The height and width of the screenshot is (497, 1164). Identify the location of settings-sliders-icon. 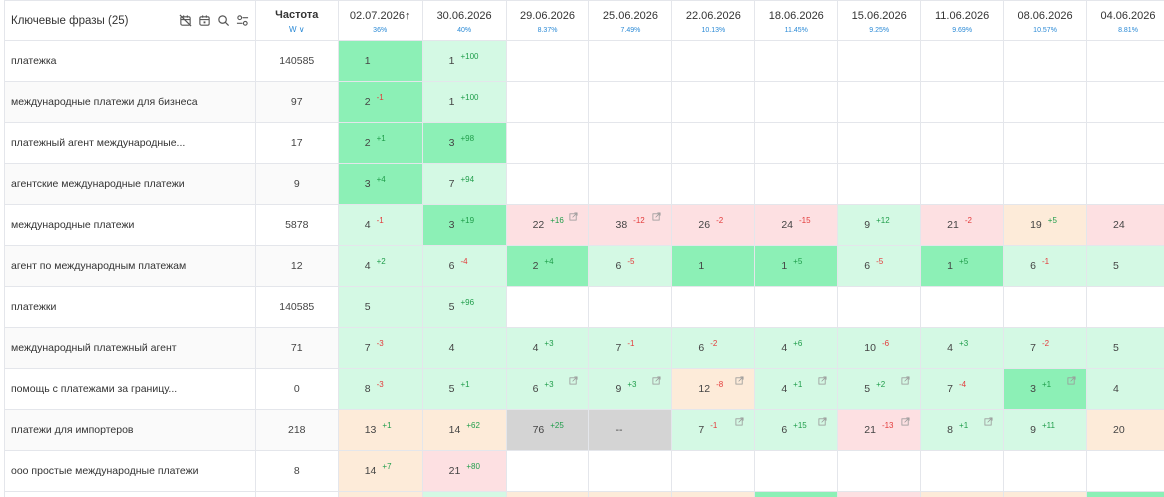
(242, 20).